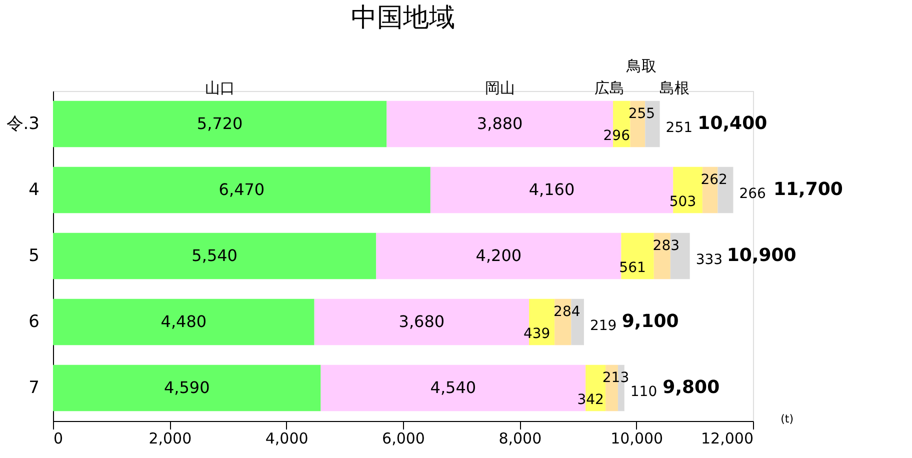 The image size is (912, 458). What do you see at coordinates (403, 18) in the screenshot?
I see `chart-title: 中国地域` at bounding box center [403, 18].